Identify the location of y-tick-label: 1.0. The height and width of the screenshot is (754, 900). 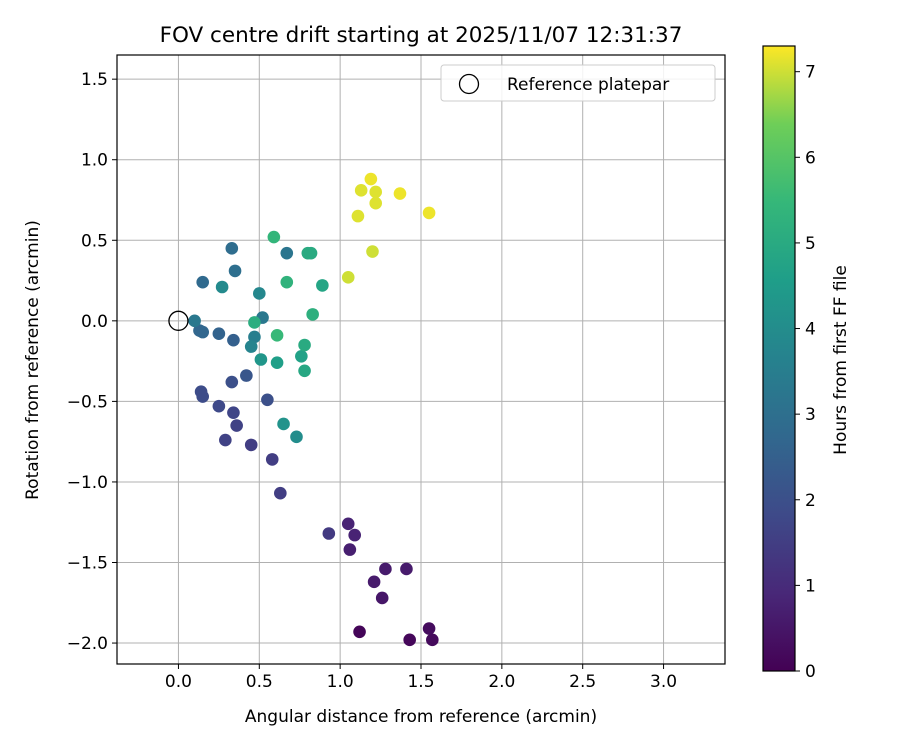
(94, 161).